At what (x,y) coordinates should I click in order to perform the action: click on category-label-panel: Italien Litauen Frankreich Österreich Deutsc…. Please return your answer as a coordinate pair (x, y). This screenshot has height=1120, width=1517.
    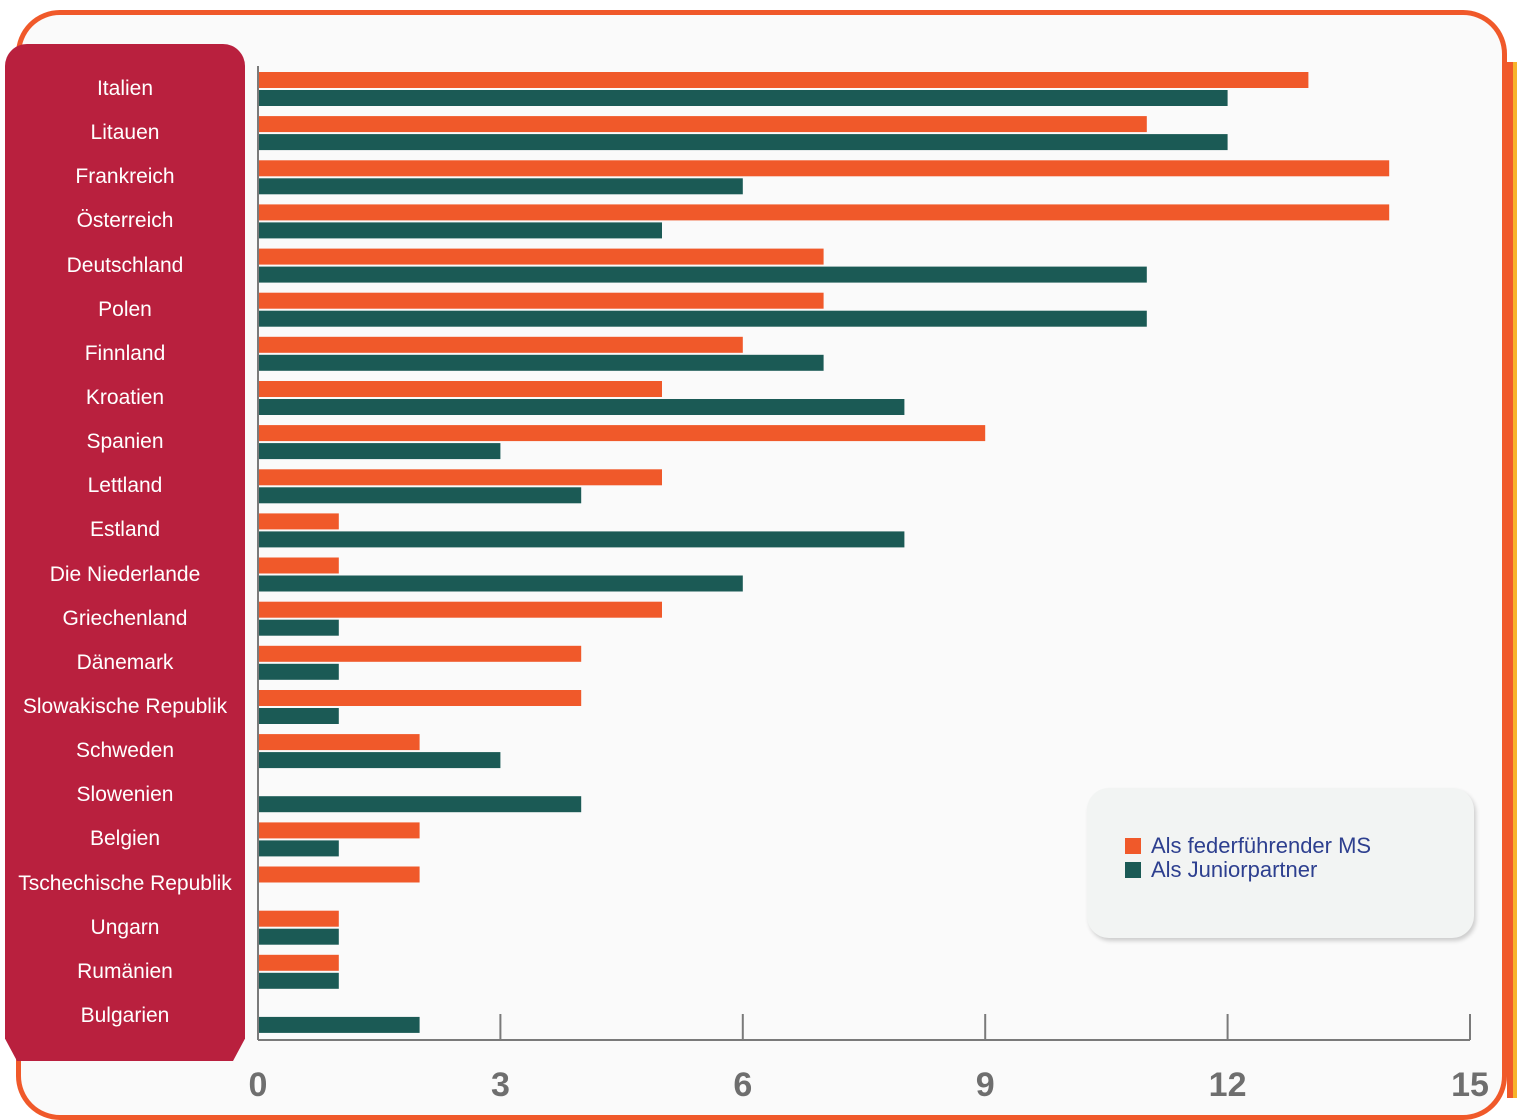
    Looking at the image, I should click on (125, 552).